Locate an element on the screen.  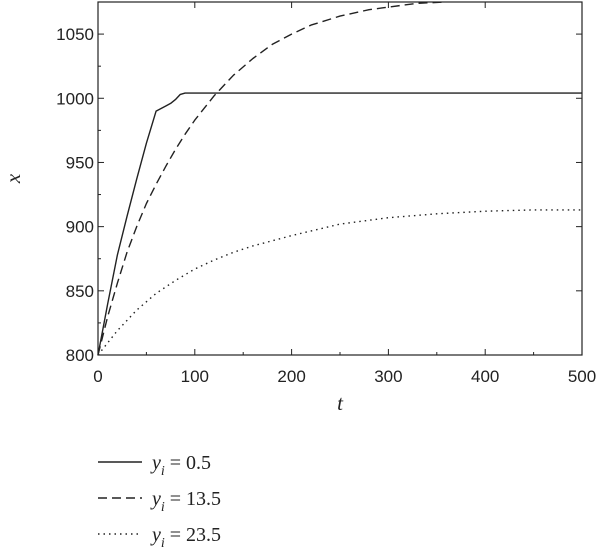
x-tick-label: 400 is located at coordinates (485, 376).